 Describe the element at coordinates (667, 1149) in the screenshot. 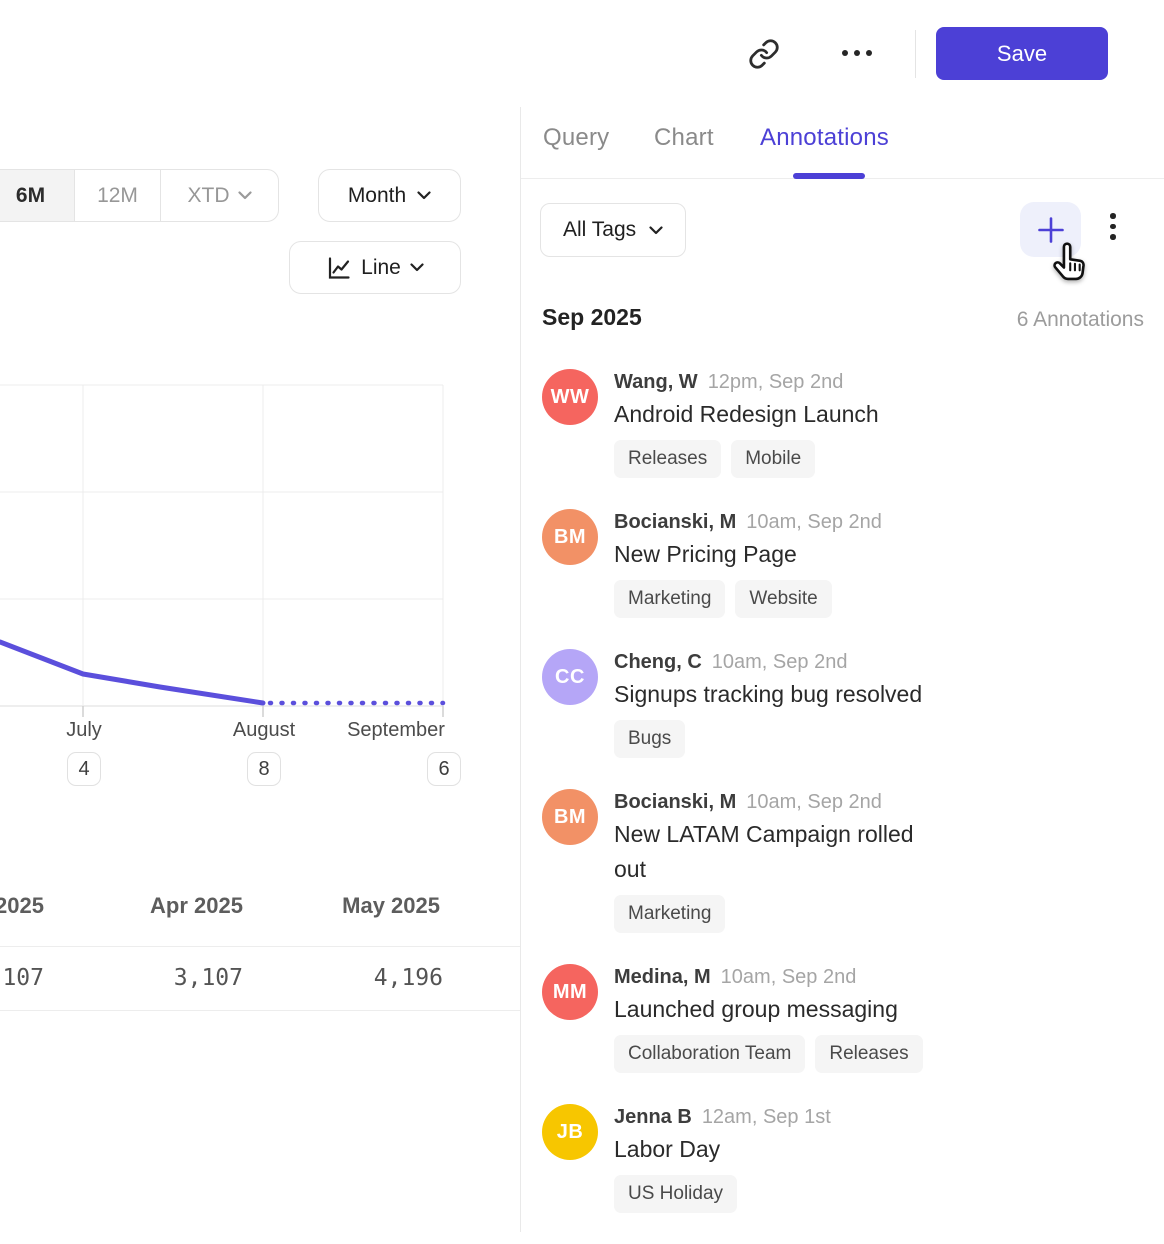

I see `annotation-title: Labor Day` at that location.